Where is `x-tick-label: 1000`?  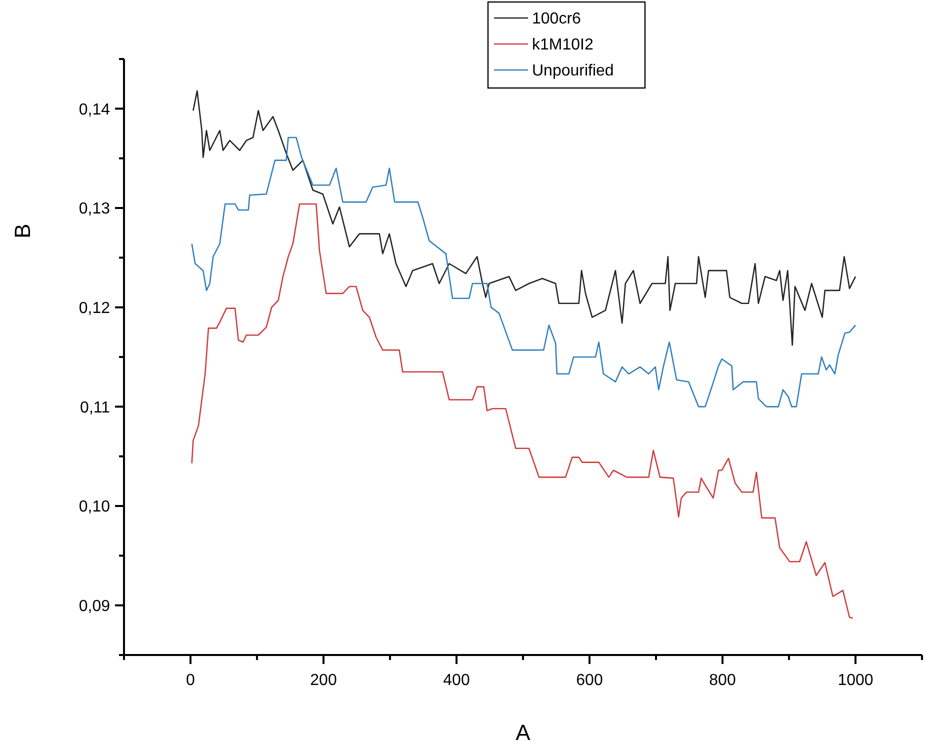 x-tick-label: 1000 is located at coordinates (856, 680).